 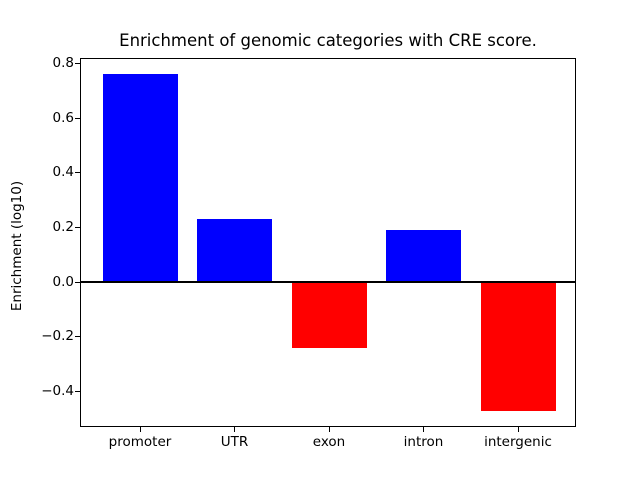 I want to click on y-tick-label: −0.4, so click(x=57, y=390).